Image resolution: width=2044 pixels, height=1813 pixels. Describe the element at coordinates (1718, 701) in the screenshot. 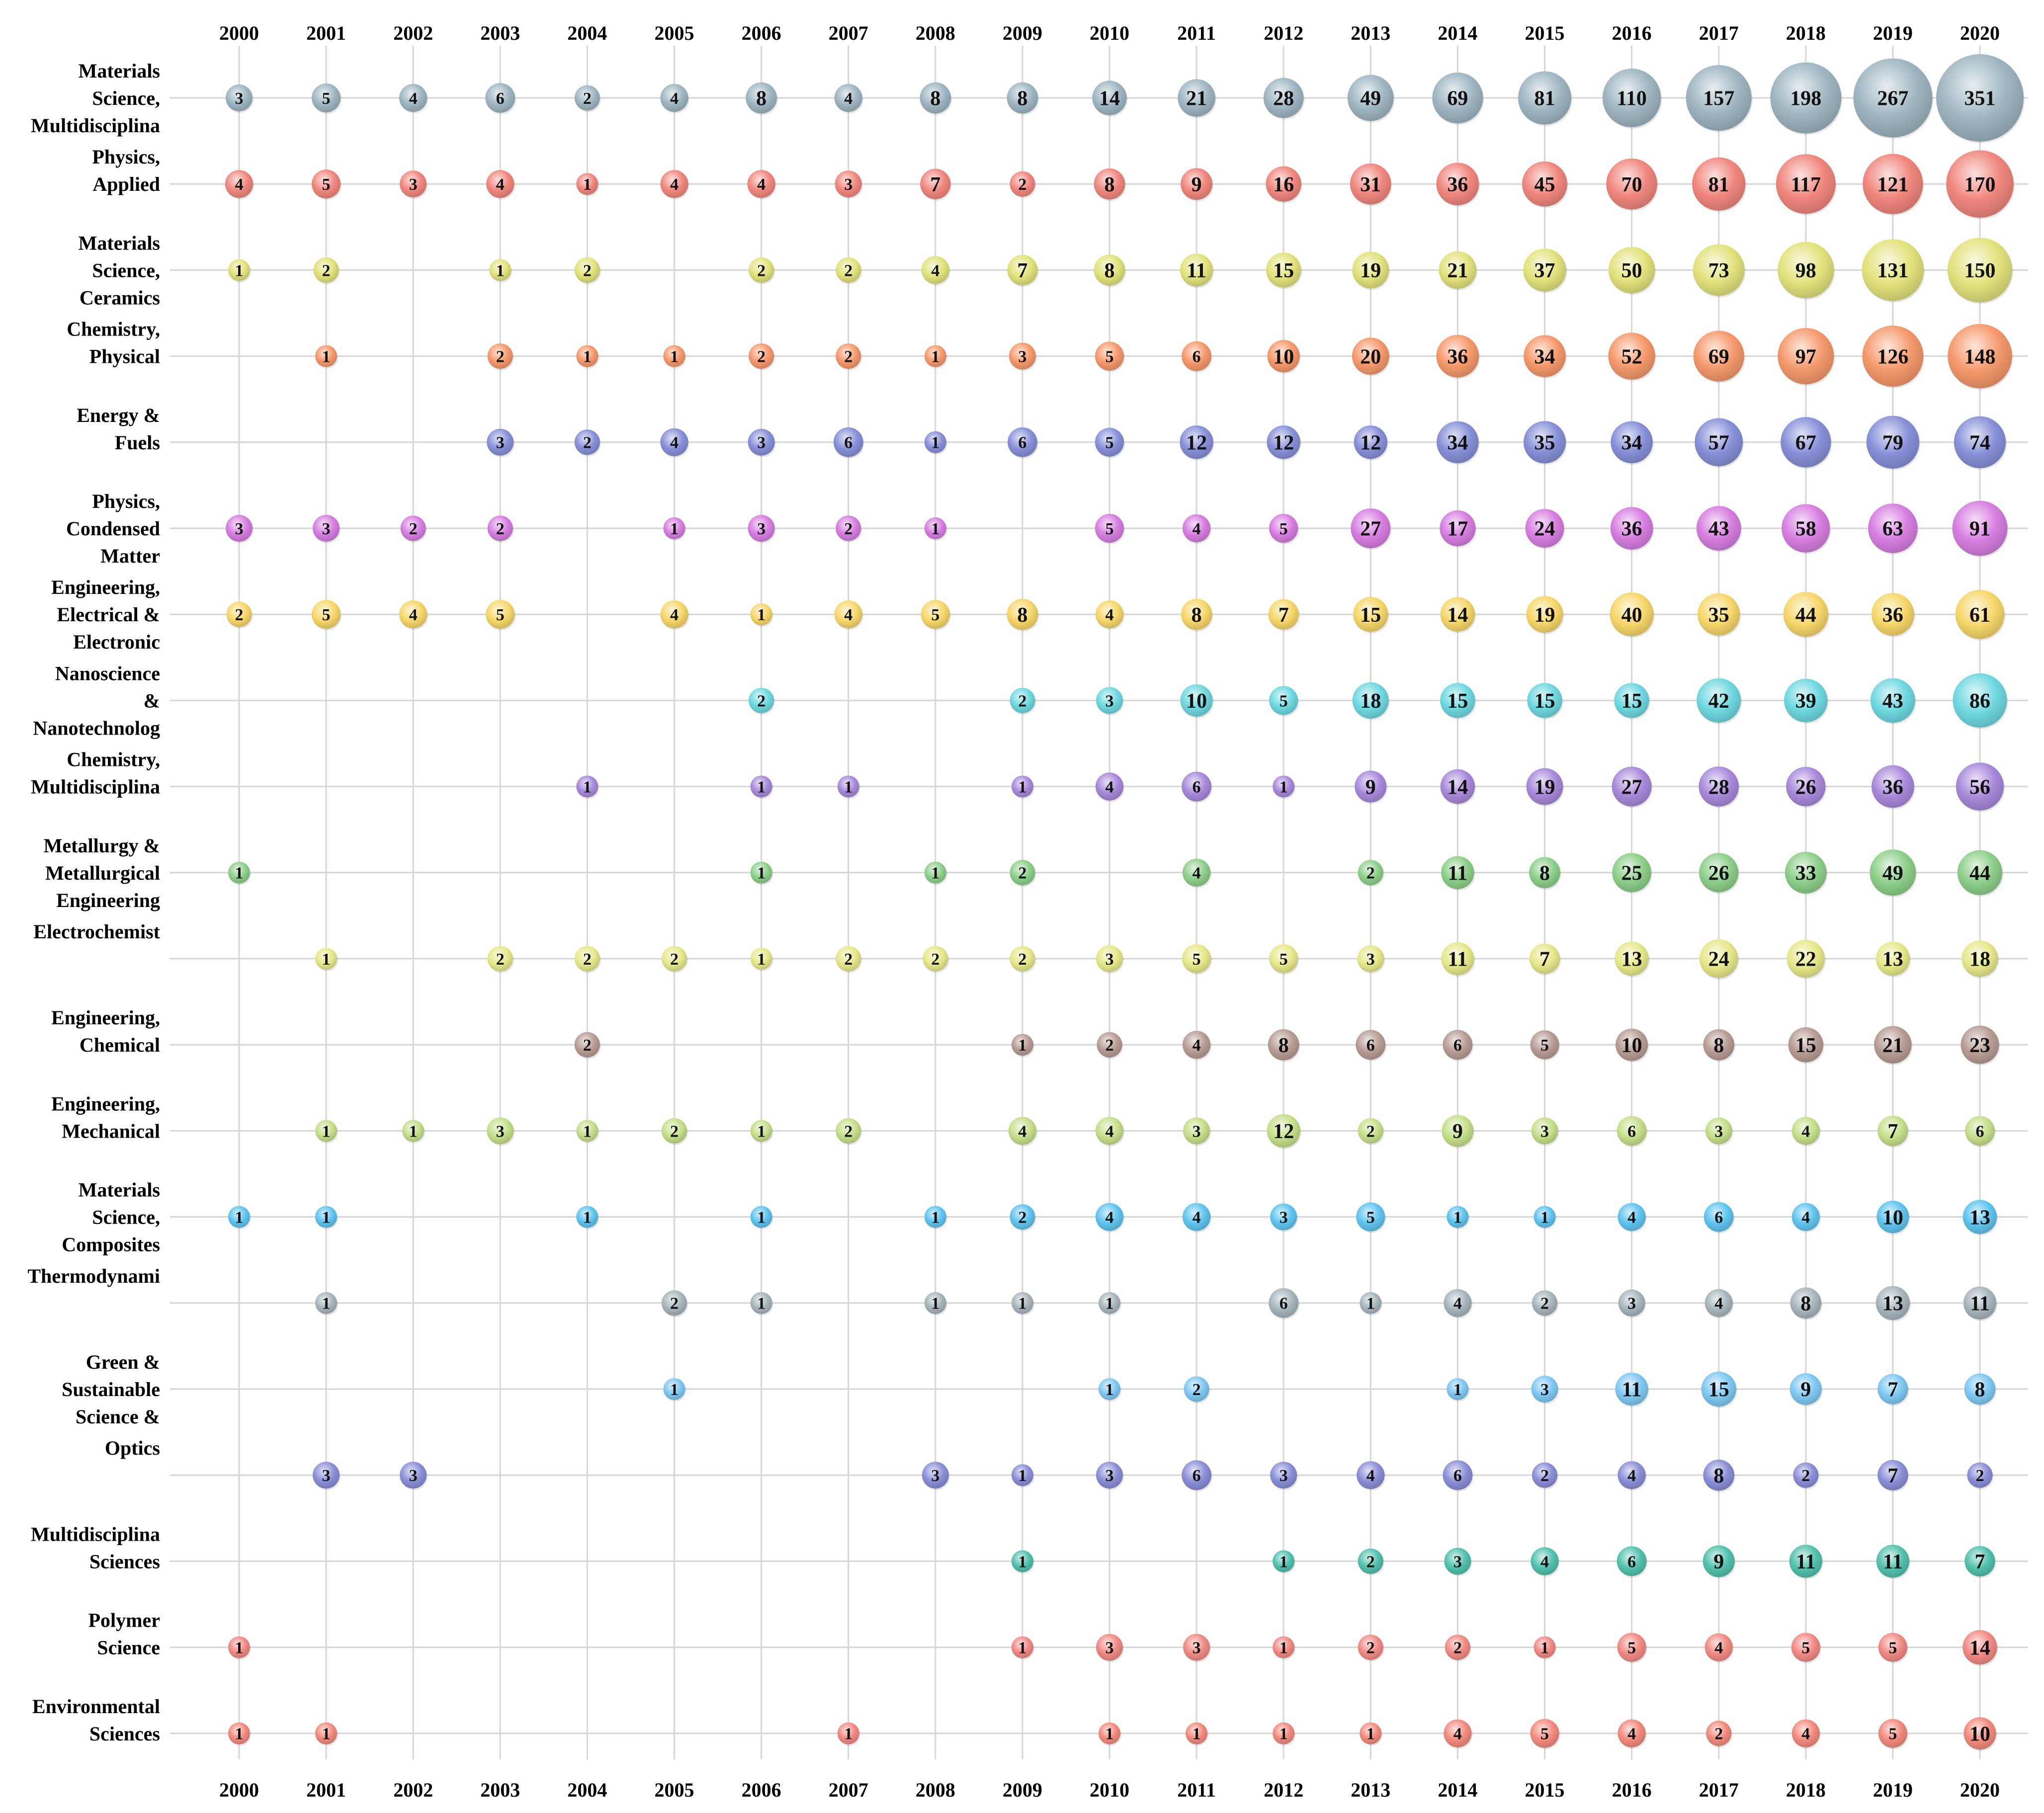

I see `bubble-value: 42` at that location.